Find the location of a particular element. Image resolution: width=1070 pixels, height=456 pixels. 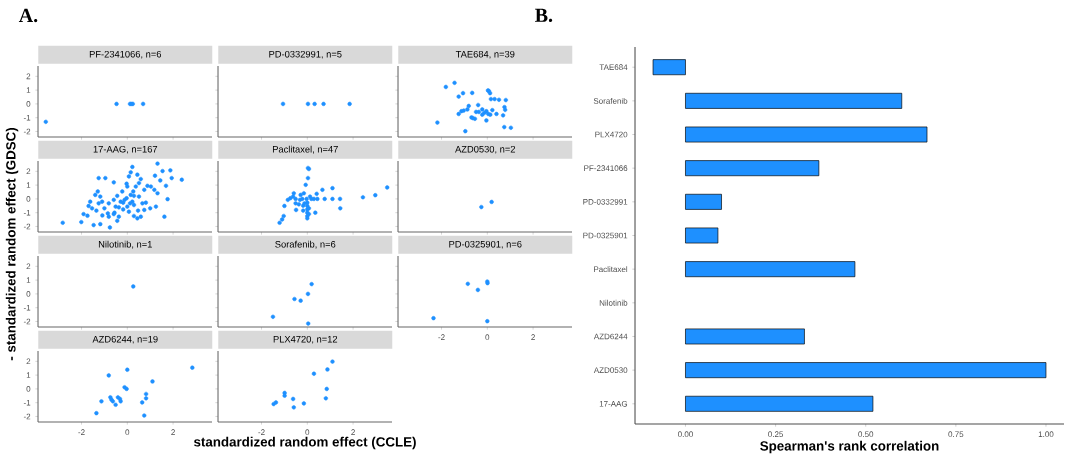

chart-title: AZD6244, n=19 is located at coordinates (125, 339).